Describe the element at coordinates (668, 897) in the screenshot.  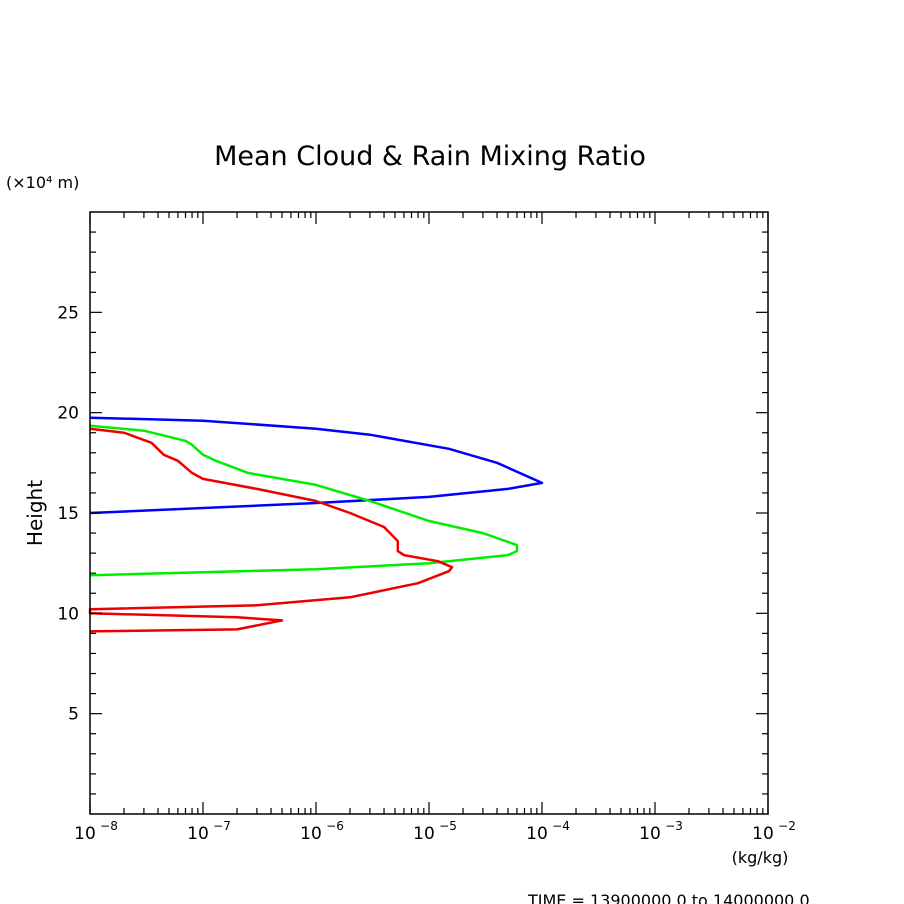
I see `time-footer: TIME = 13900000.0 to 14000000.0` at that location.